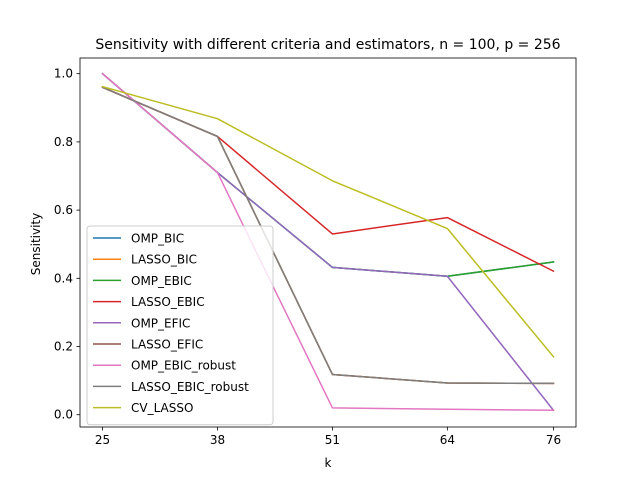 The image size is (640, 480). I want to click on y-tick-label: 1.0, so click(63, 74).